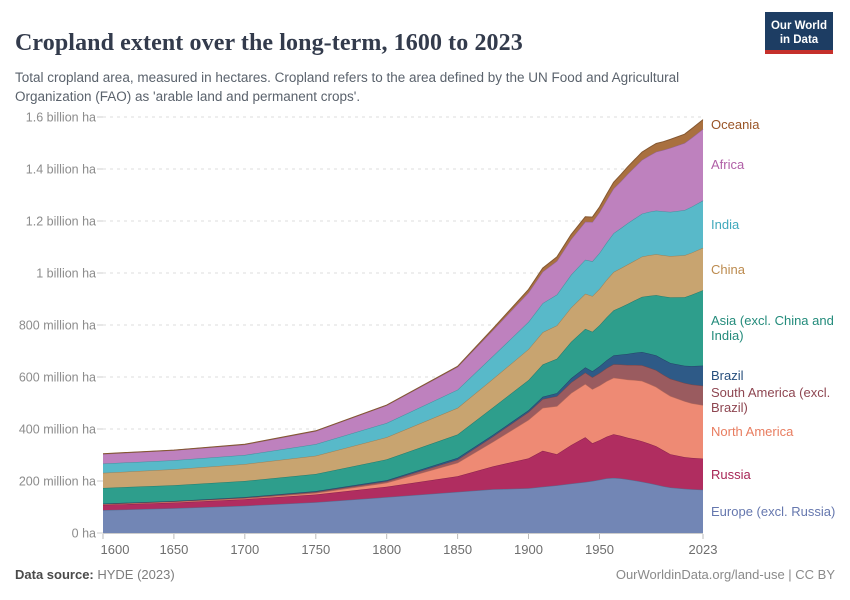 Image resolution: width=850 pixels, height=600 pixels. Describe the element at coordinates (799, 40) in the screenshot. I see `owid-logo-line2: in Data` at that location.